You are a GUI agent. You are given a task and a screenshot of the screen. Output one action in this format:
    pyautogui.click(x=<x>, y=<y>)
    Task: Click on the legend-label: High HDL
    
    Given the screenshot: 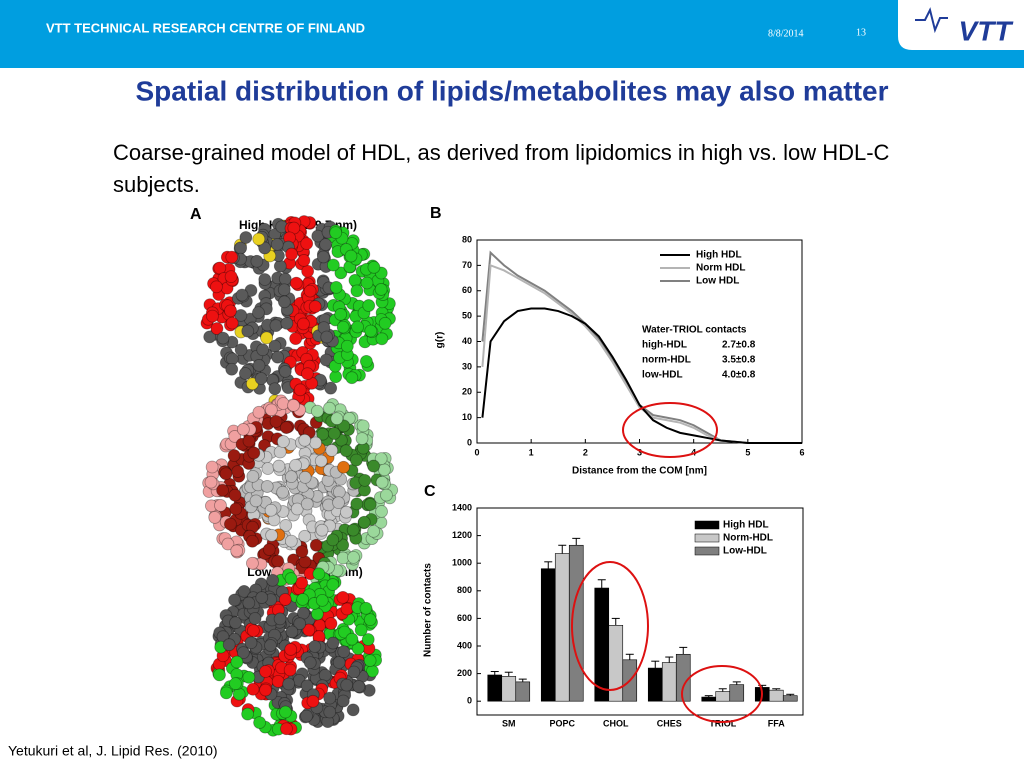 What is the action you would take?
    pyautogui.click(x=746, y=525)
    